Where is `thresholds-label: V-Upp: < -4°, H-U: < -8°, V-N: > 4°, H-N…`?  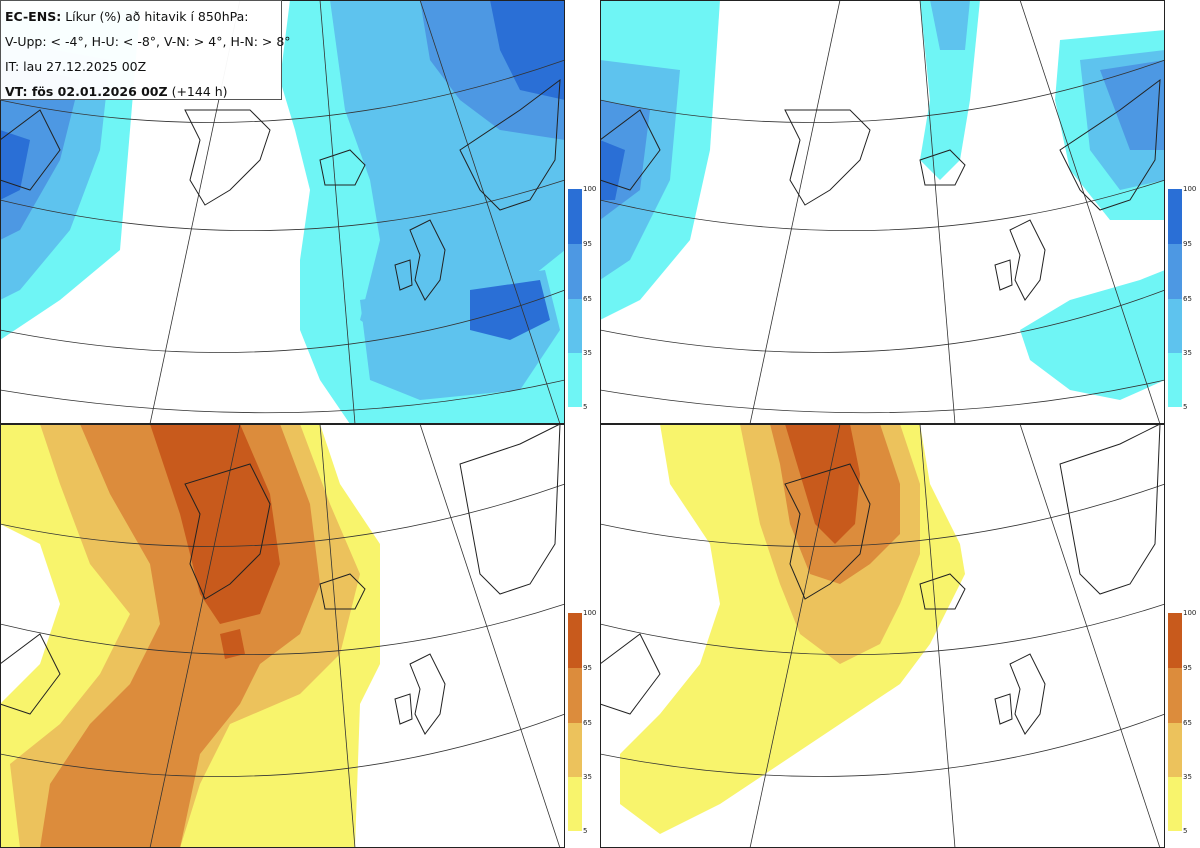
thresholds-label: V-Upp: < -4°, H-U: < -8°, V-N: > 4°, H-N… is located at coordinates (148, 41).